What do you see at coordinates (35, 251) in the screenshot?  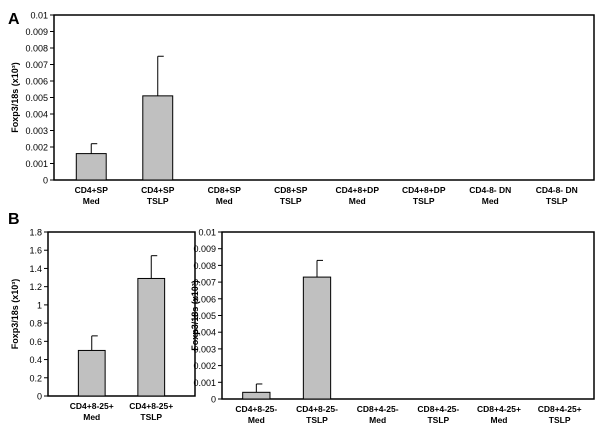 I see `y-tick-label: 1.6` at bounding box center [35, 251].